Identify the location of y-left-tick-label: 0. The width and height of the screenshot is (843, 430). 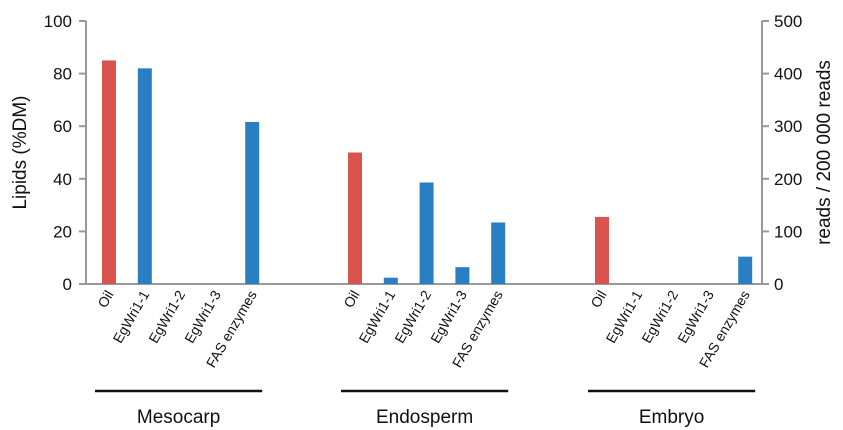
(67, 284).